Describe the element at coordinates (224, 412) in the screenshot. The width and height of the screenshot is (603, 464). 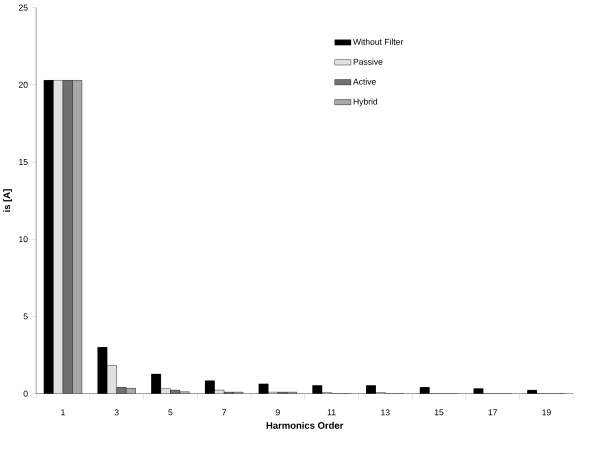
I see `x-tick-label: 7` at that location.